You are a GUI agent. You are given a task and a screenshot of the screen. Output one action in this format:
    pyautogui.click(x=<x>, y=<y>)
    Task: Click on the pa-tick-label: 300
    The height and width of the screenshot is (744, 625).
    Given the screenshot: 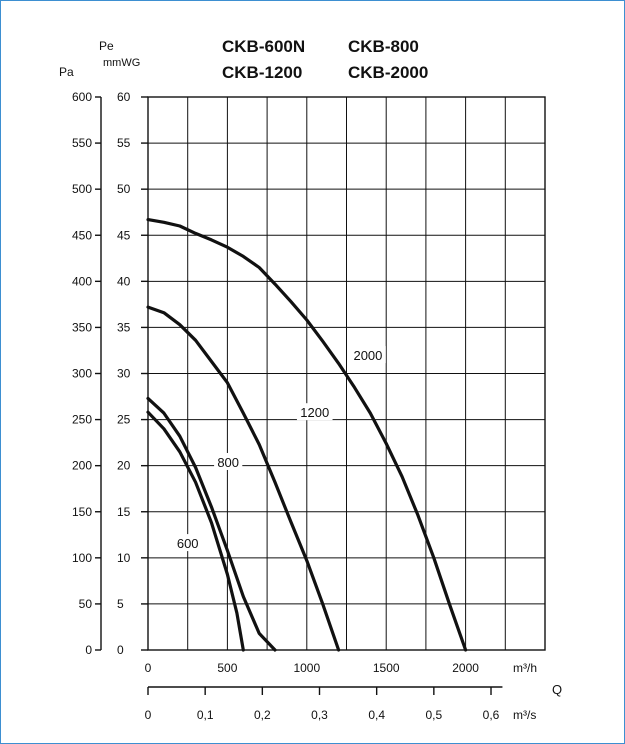 What is the action you would take?
    pyautogui.click(x=82, y=374)
    